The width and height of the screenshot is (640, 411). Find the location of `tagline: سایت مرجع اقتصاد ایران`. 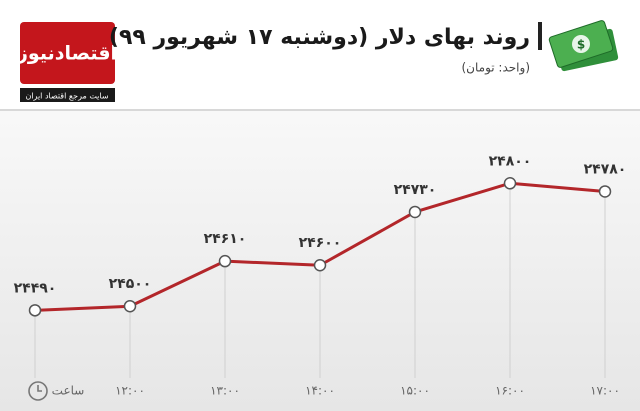

tagline: سایت مرجع اقتصاد ایران is located at coordinates (66, 96).